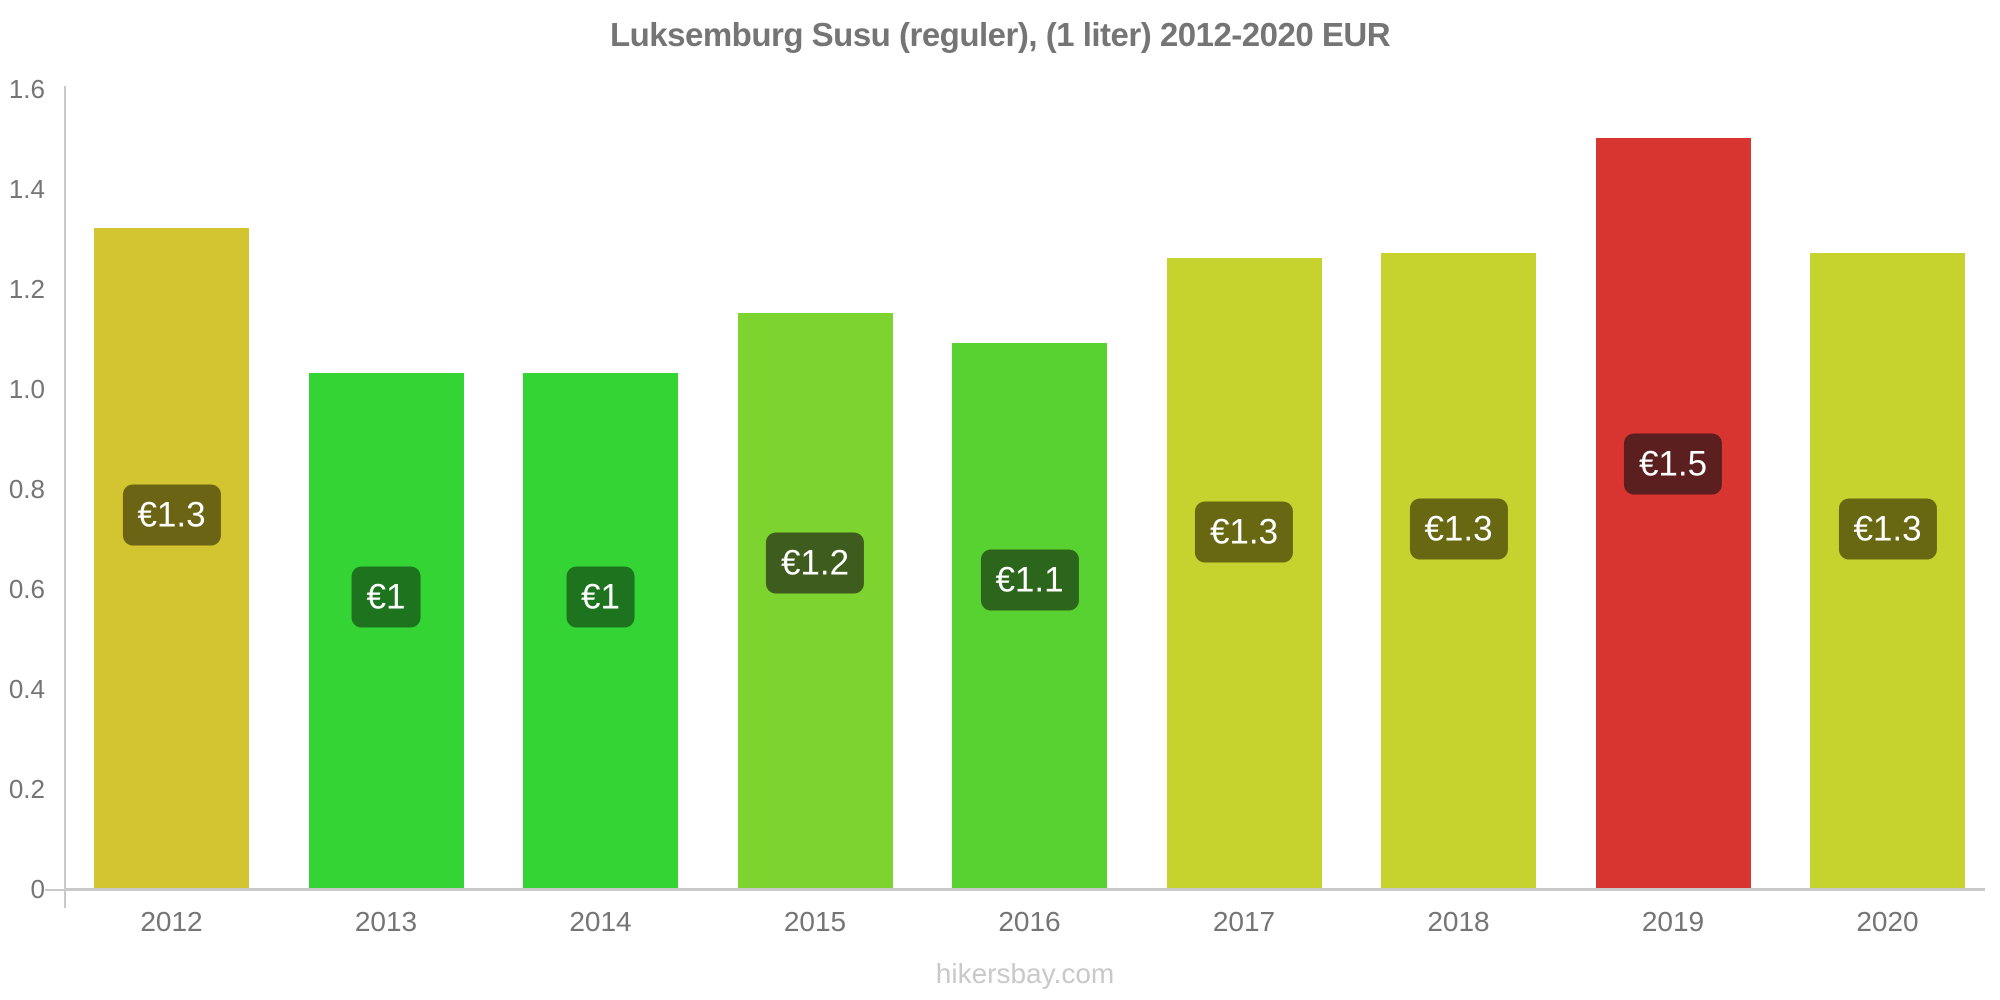 This screenshot has height=1000, width=2000. What do you see at coordinates (171, 515) in the screenshot?
I see `bar-value-label-2012: €1.3` at bounding box center [171, 515].